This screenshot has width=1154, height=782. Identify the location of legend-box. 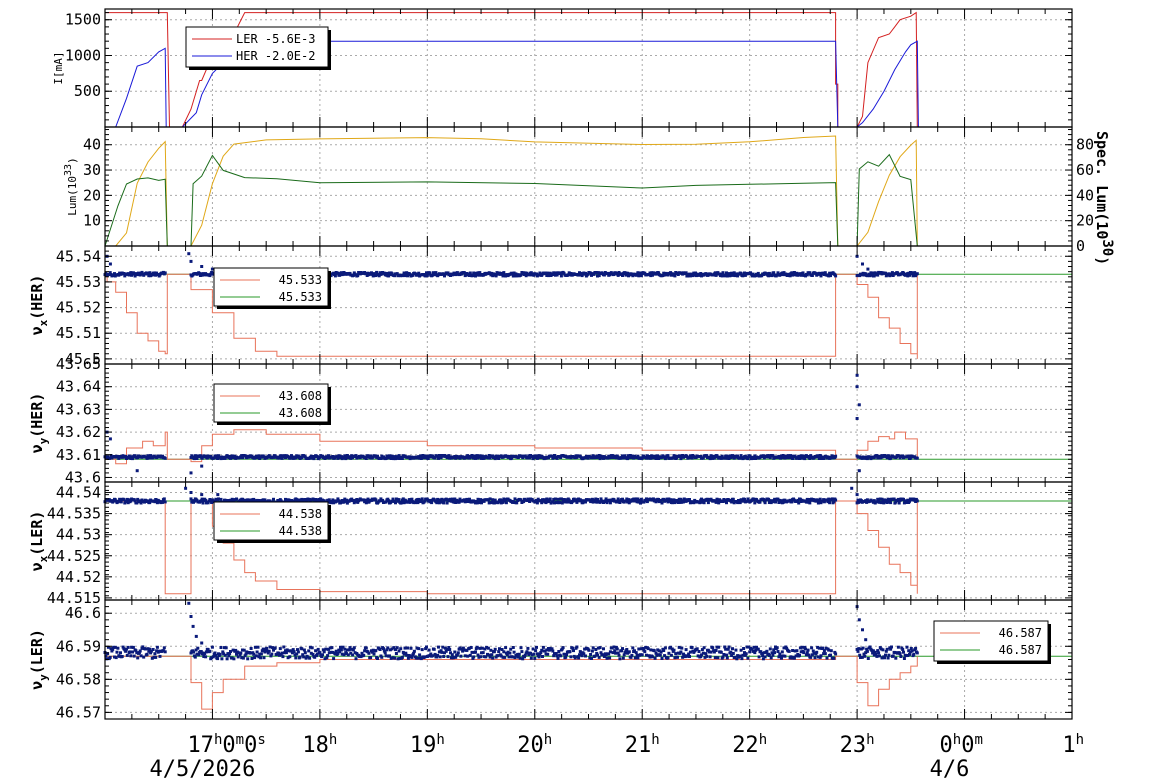
(271, 287).